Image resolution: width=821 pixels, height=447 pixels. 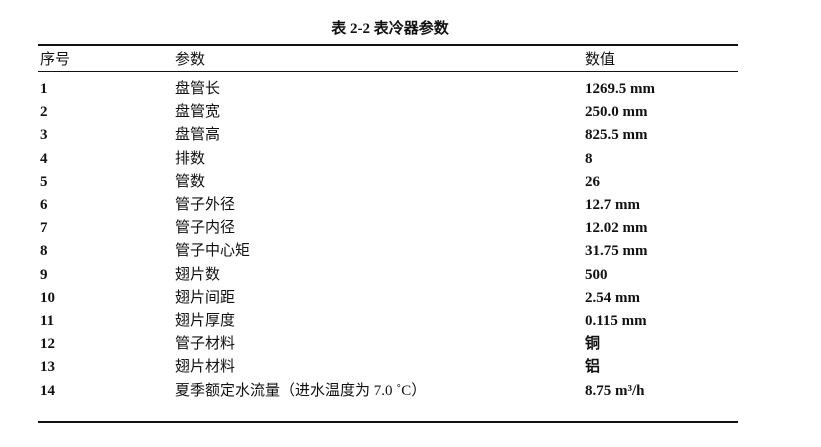 I want to click on table-row: 1 盘管长 1269.5 mm, so click(x=410, y=89).